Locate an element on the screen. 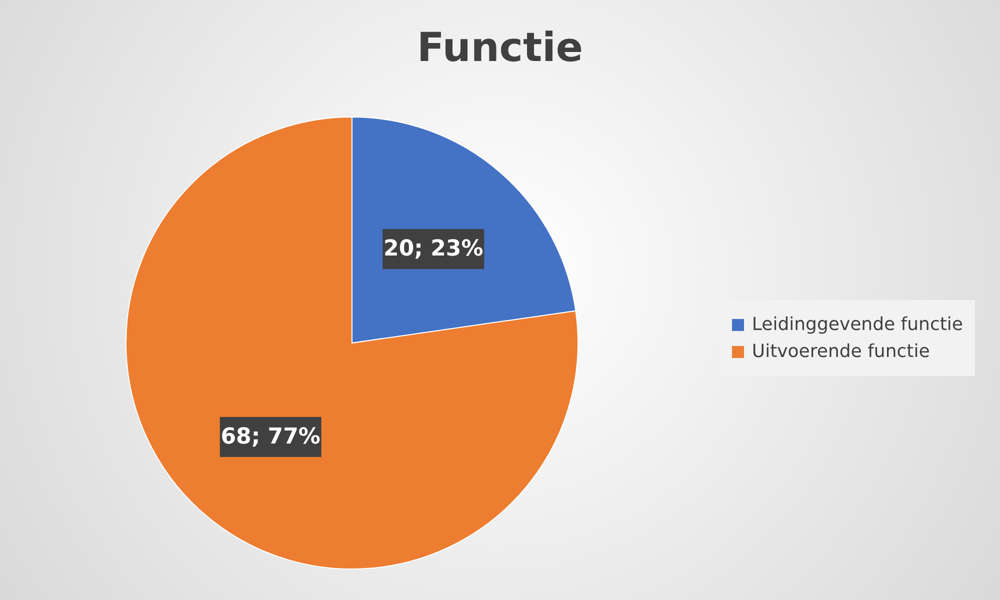  data-label: 68; 77% is located at coordinates (270, 437).